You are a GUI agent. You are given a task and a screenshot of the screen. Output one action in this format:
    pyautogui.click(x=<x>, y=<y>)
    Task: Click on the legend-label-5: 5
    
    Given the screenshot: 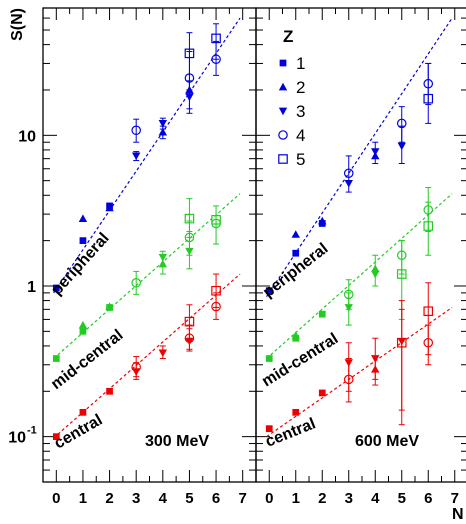 What is the action you would take?
    pyautogui.click(x=300, y=159)
    